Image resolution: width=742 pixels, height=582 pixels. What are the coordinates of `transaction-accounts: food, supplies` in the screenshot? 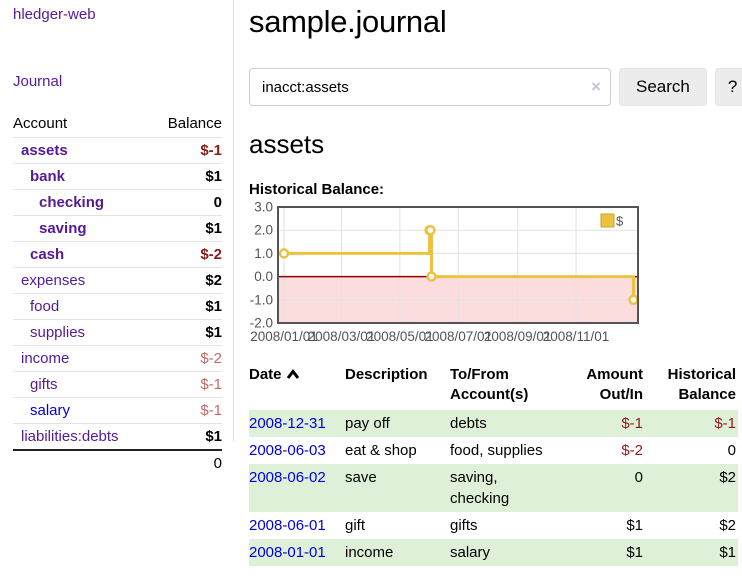 It's located at (496, 450).